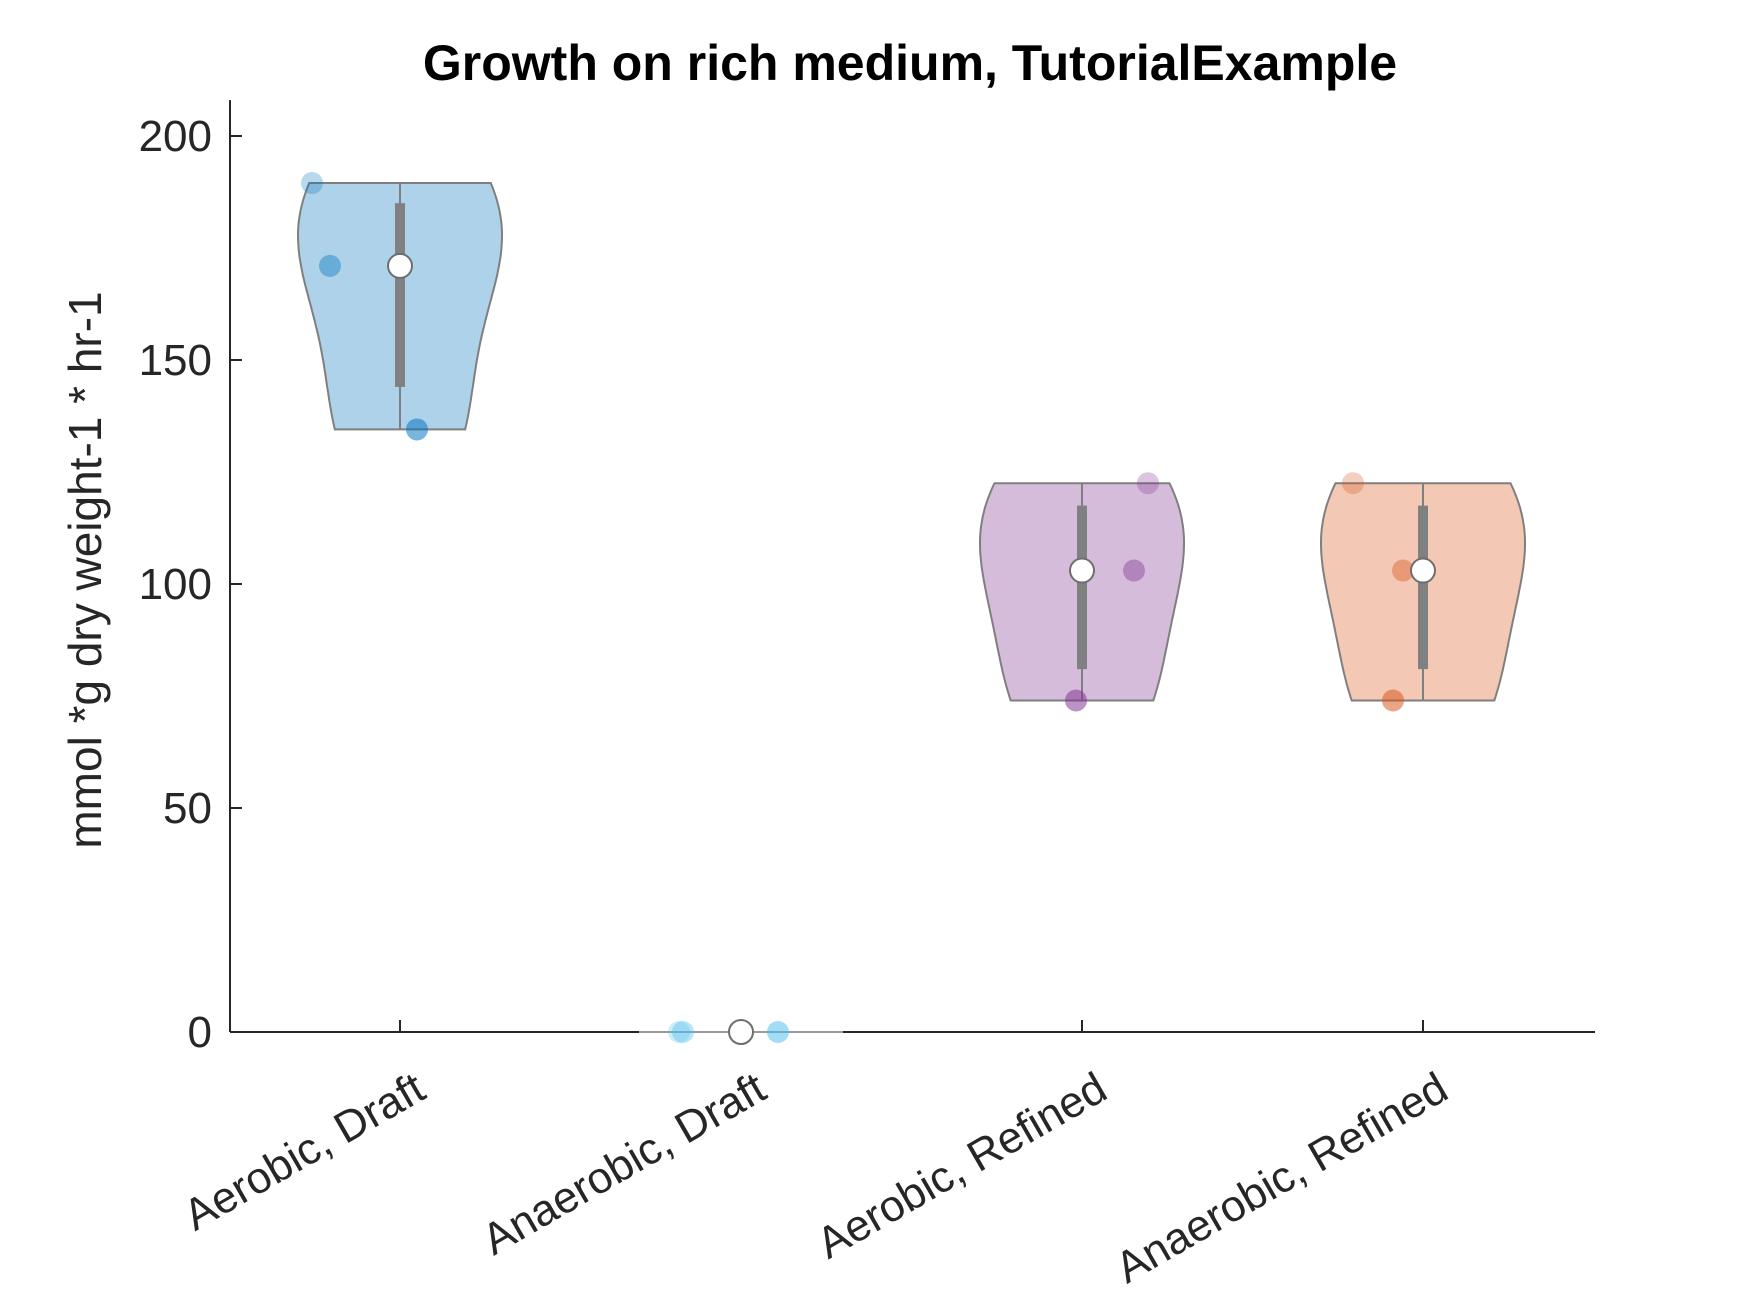 This screenshot has height=1313, width=1750. I want to click on group-3-iqr-box, so click(1082, 587).